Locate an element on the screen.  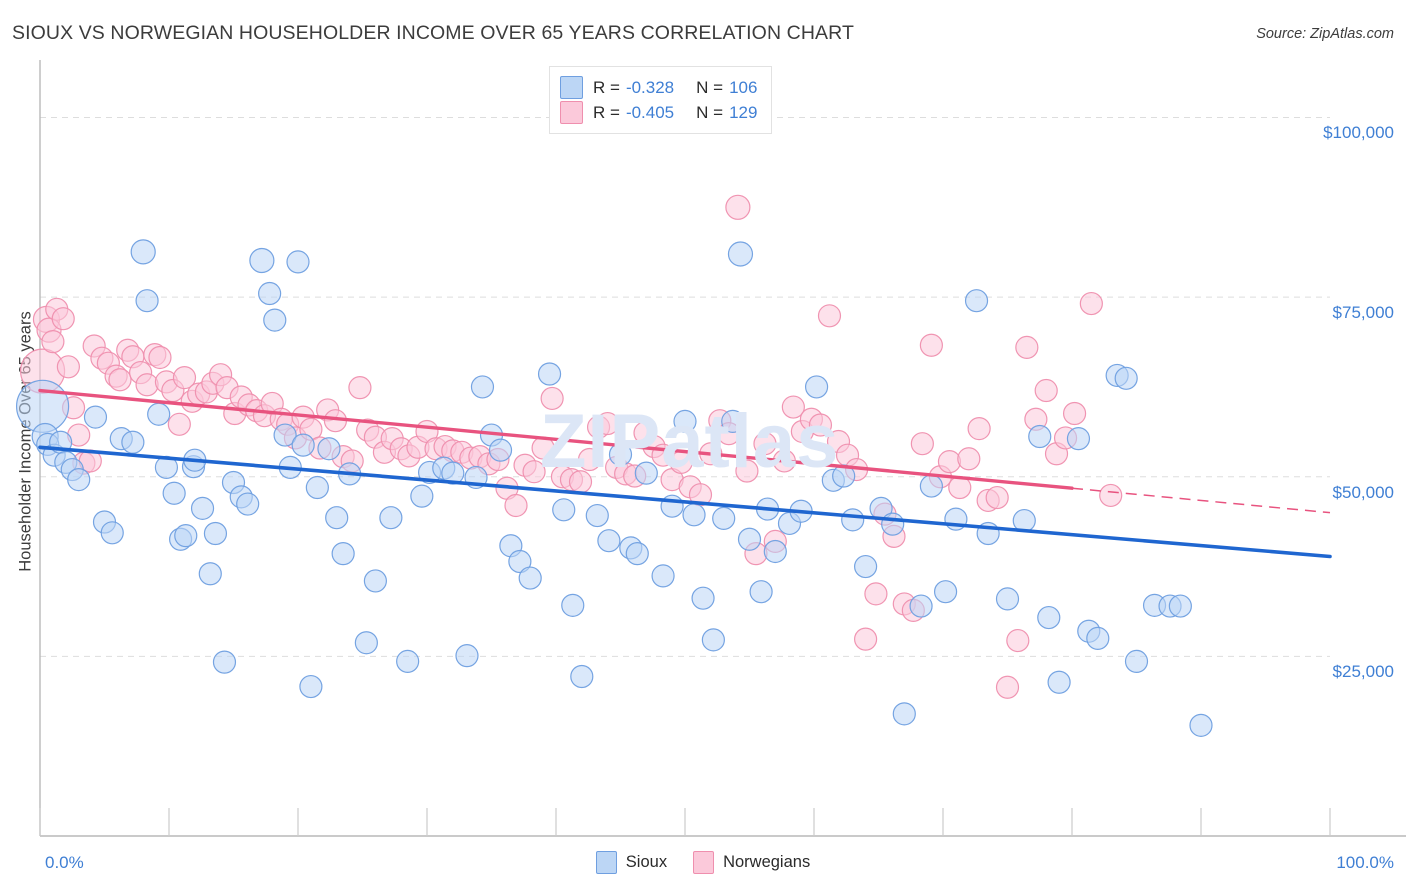
series-legend-item-sioux: Sioux is located at coordinates (631, 862).